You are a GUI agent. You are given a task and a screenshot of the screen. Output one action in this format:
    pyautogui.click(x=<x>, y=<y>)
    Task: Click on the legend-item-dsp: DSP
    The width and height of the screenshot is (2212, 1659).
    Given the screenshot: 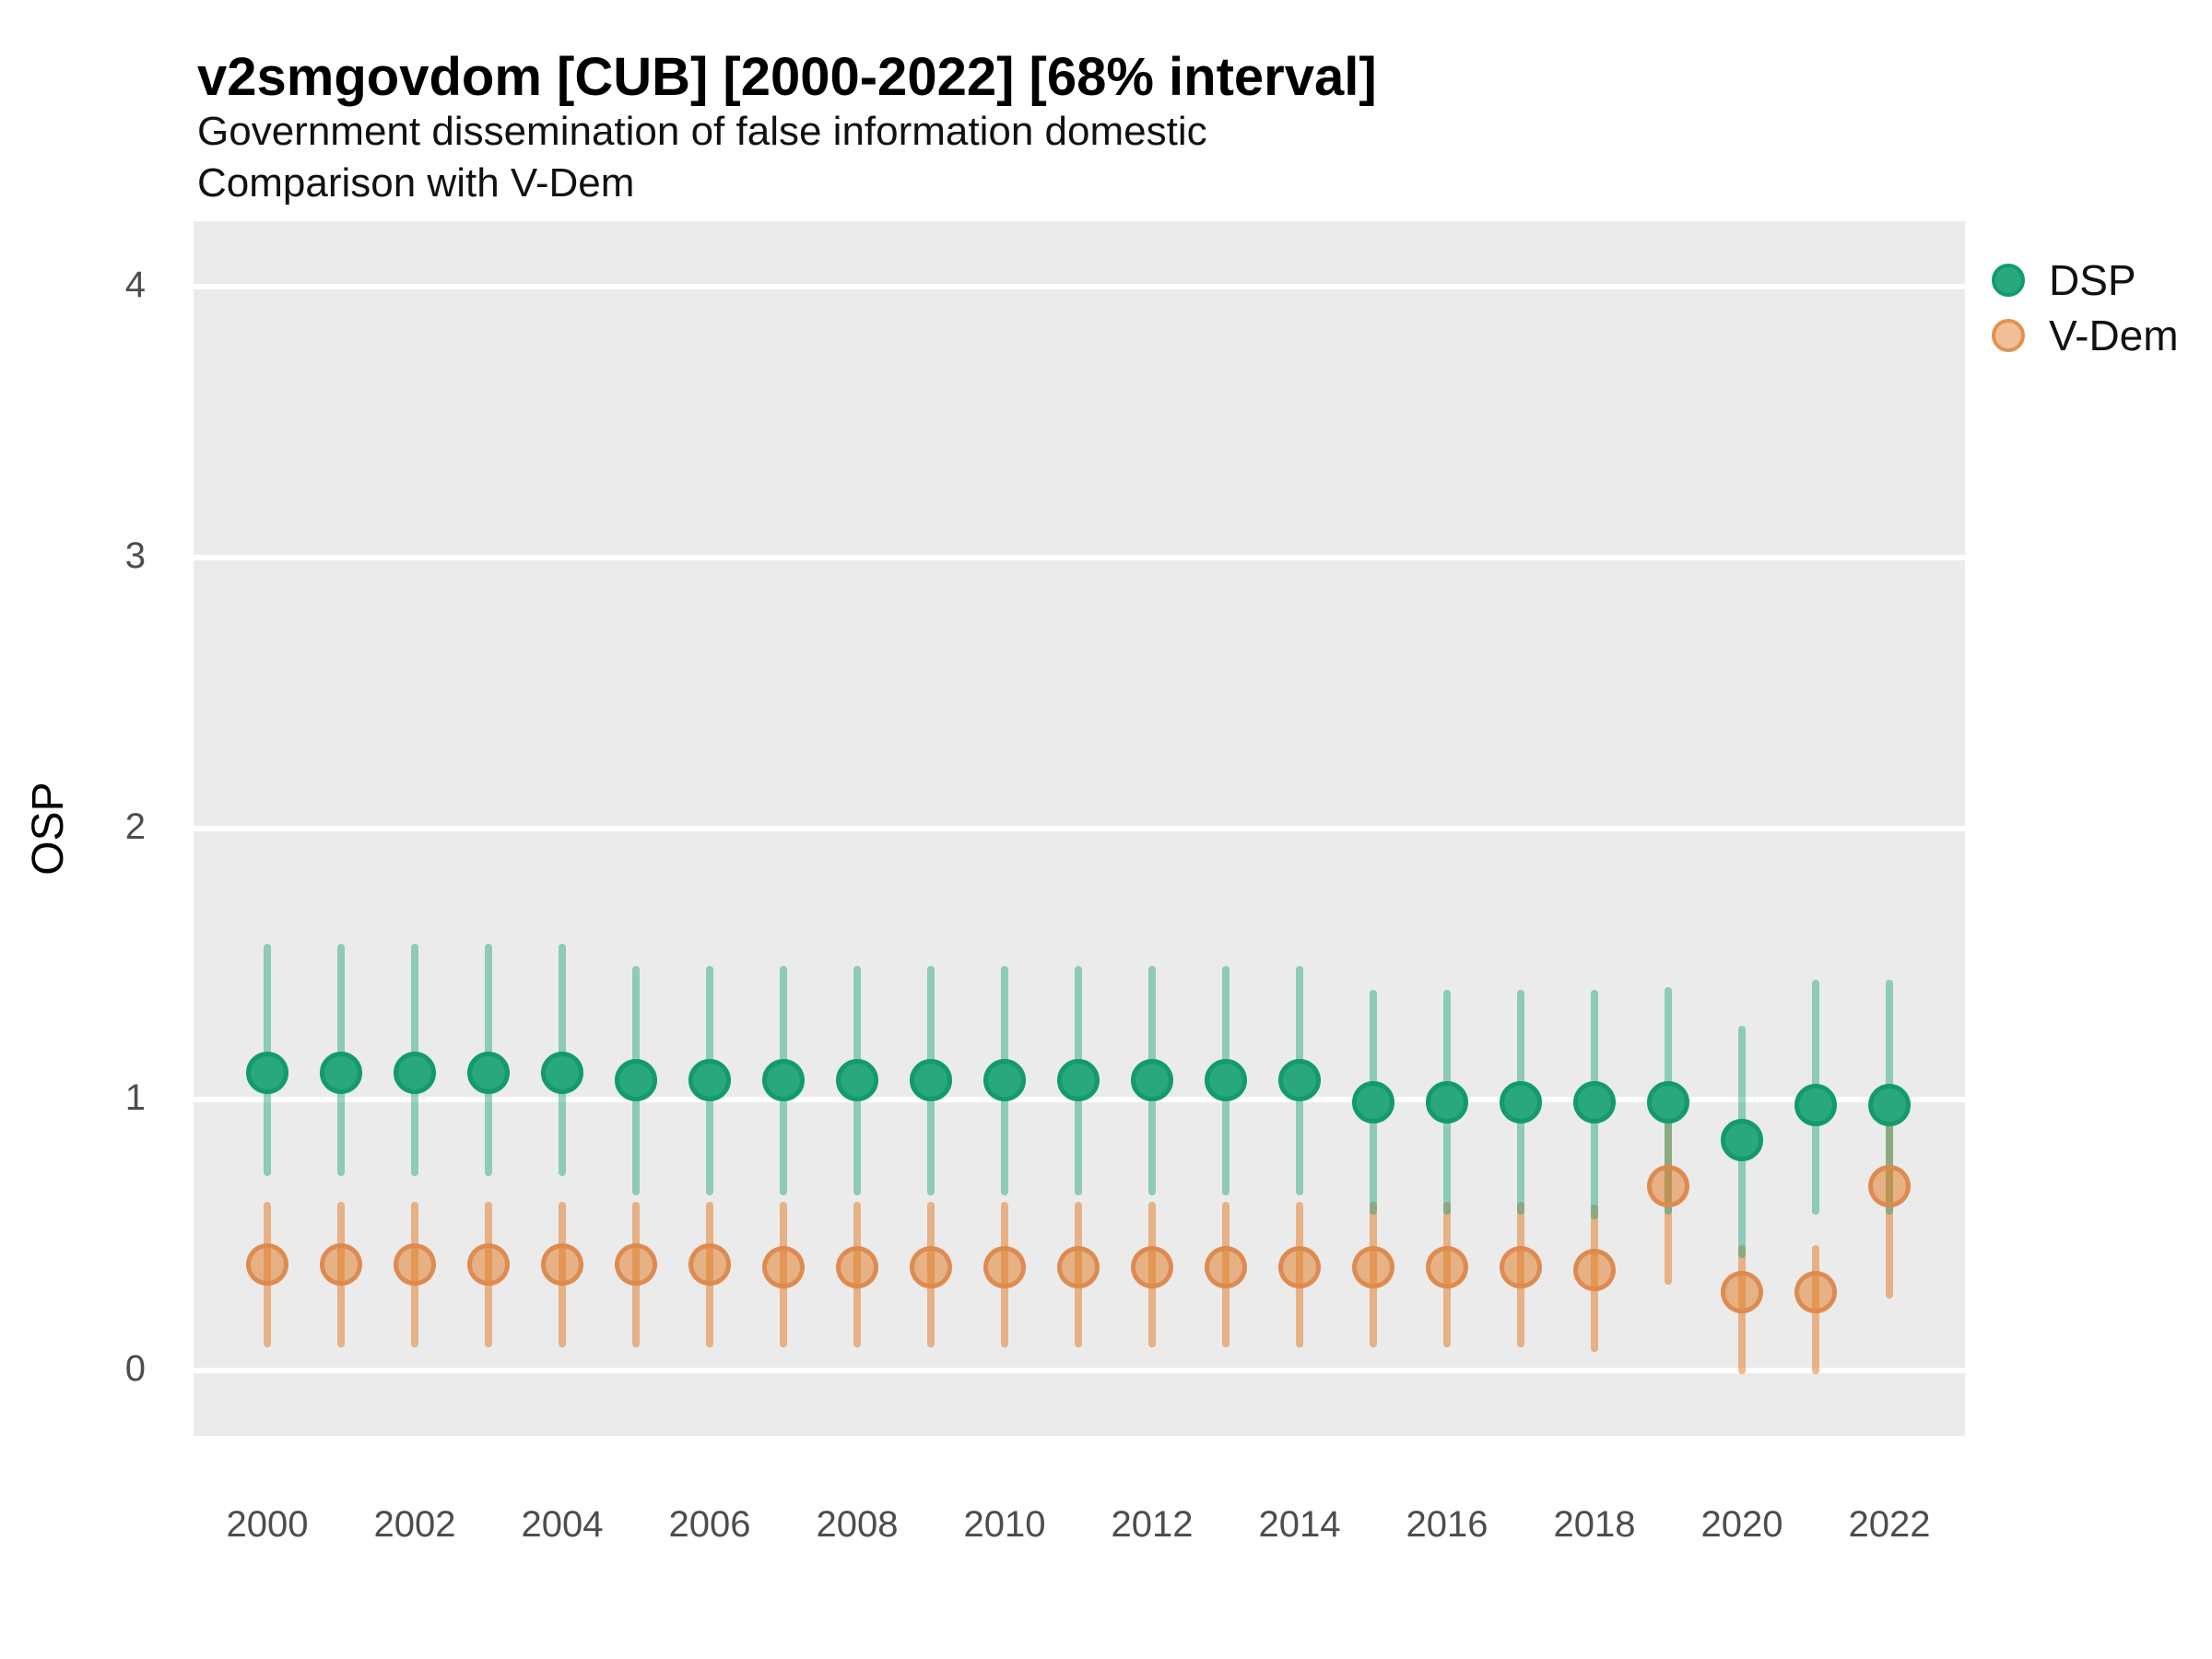 What is the action you would take?
    pyautogui.click(x=2064, y=280)
    